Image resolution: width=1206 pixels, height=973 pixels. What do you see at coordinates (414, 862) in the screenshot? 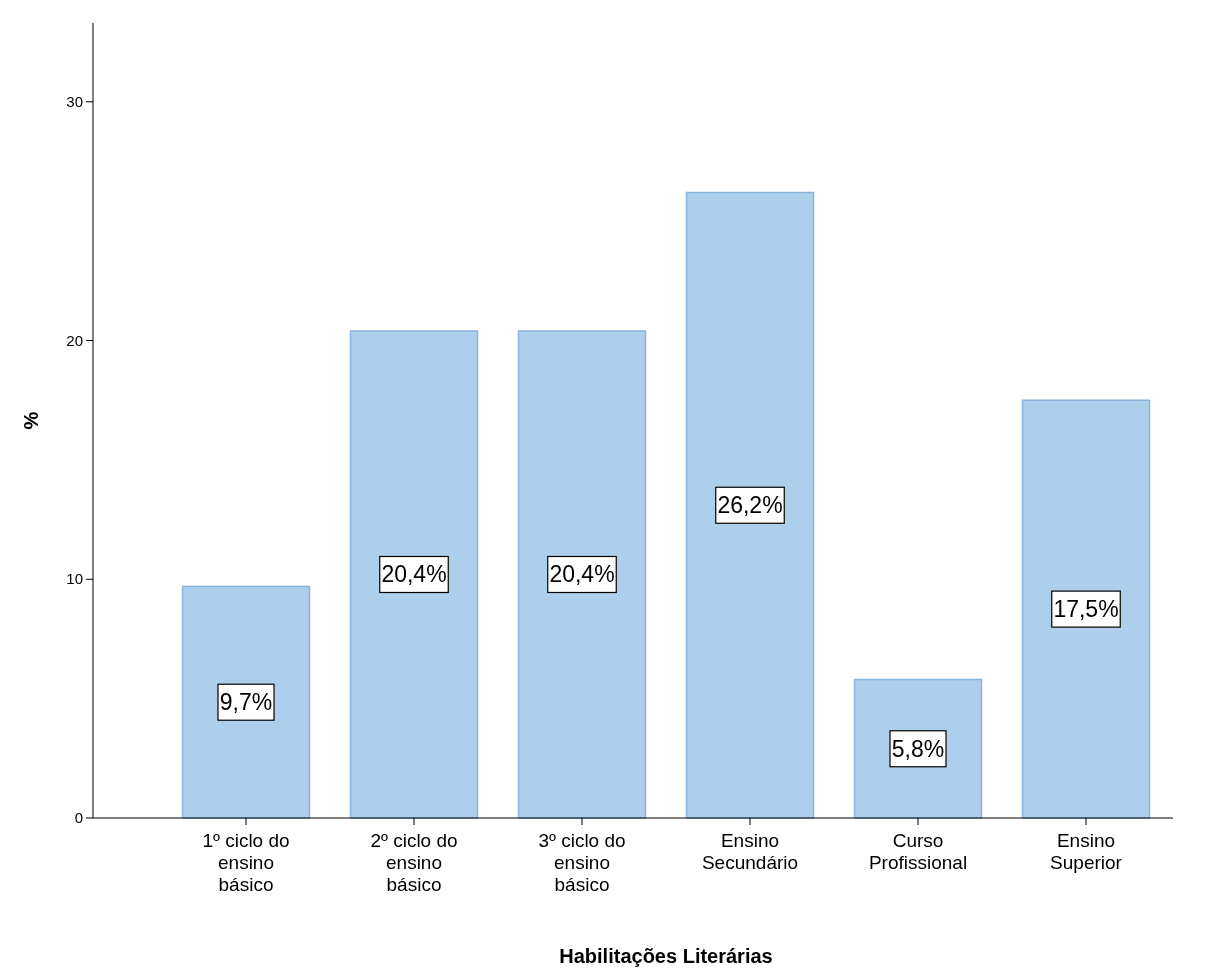
I see `x-tick-label: 2º ciclo do ensino básico` at bounding box center [414, 862].